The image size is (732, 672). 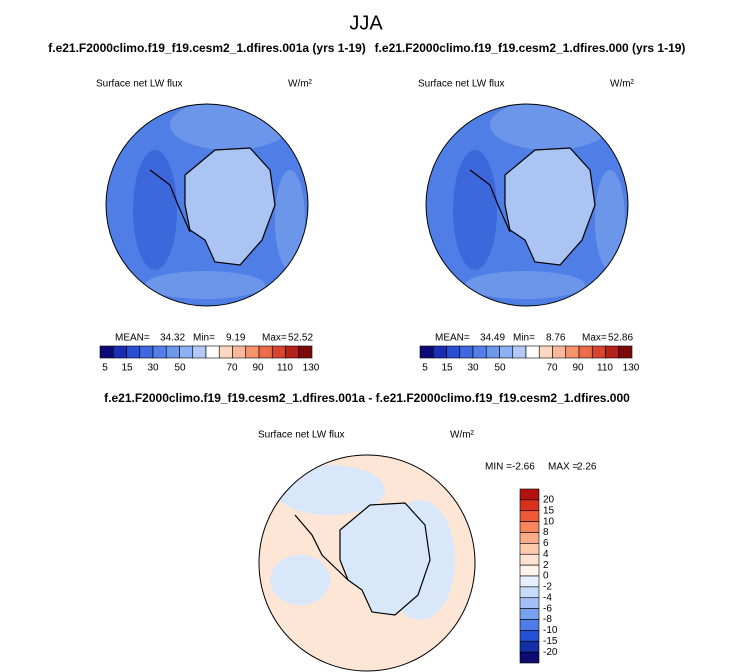 What do you see at coordinates (550, 652) in the screenshot?
I see `colorbar-label: -20` at bounding box center [550, 652].